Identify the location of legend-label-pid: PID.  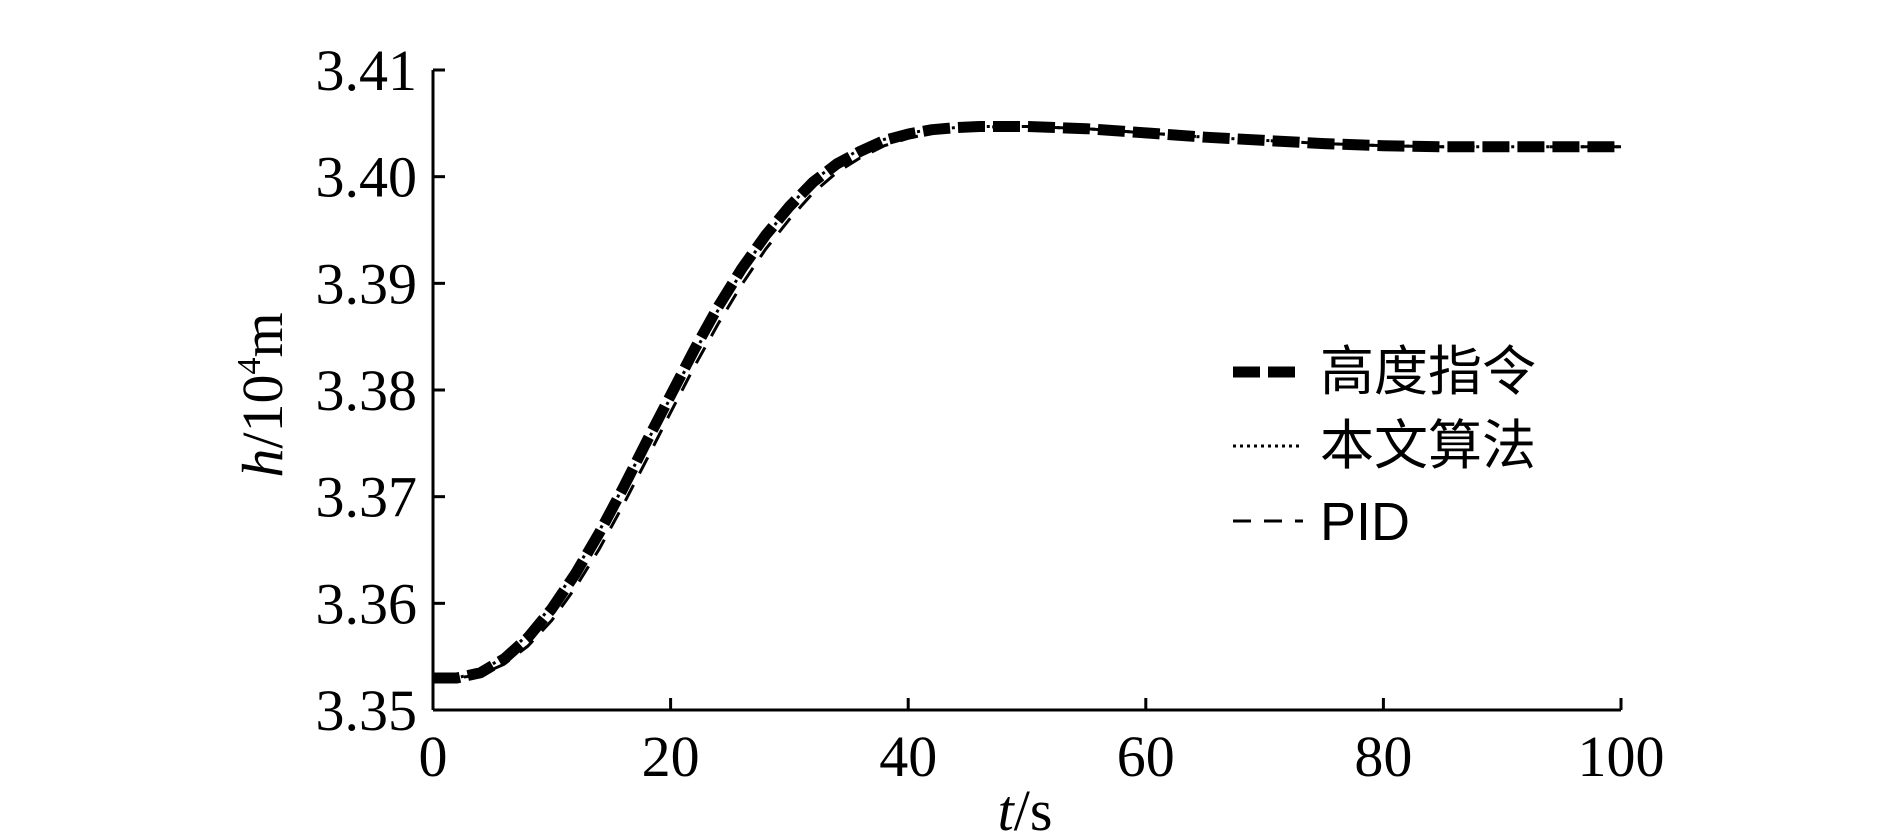
(1365, 522).